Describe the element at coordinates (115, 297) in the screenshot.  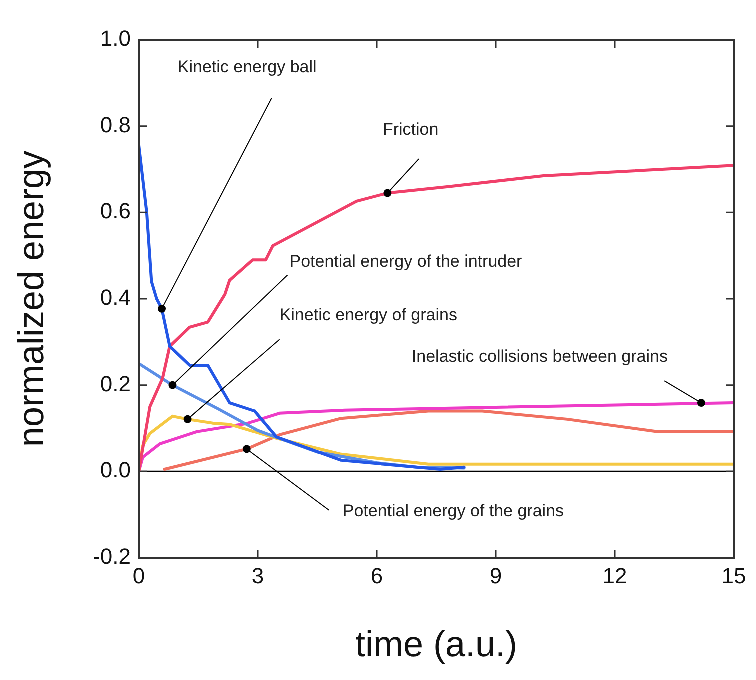
I see `y-tick-label: 0.4` at that location.